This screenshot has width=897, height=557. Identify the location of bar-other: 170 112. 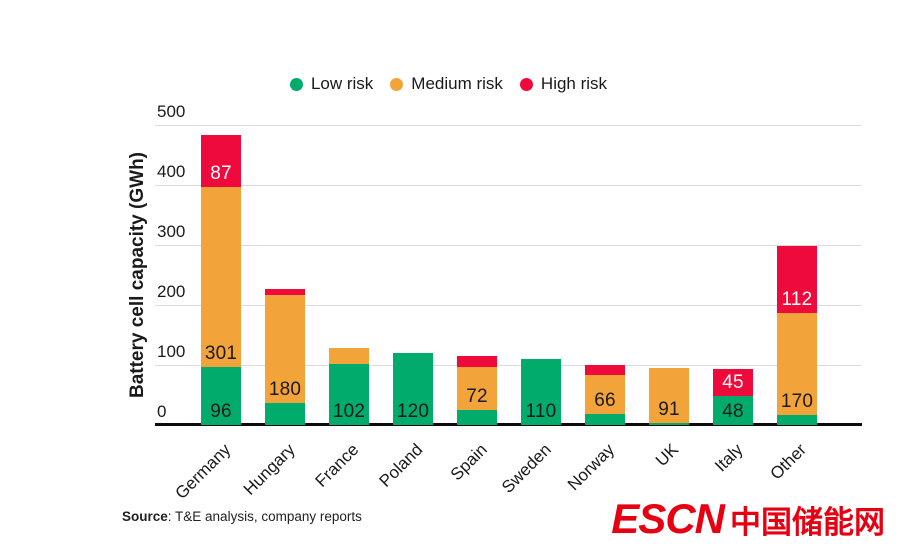
(797, 335).